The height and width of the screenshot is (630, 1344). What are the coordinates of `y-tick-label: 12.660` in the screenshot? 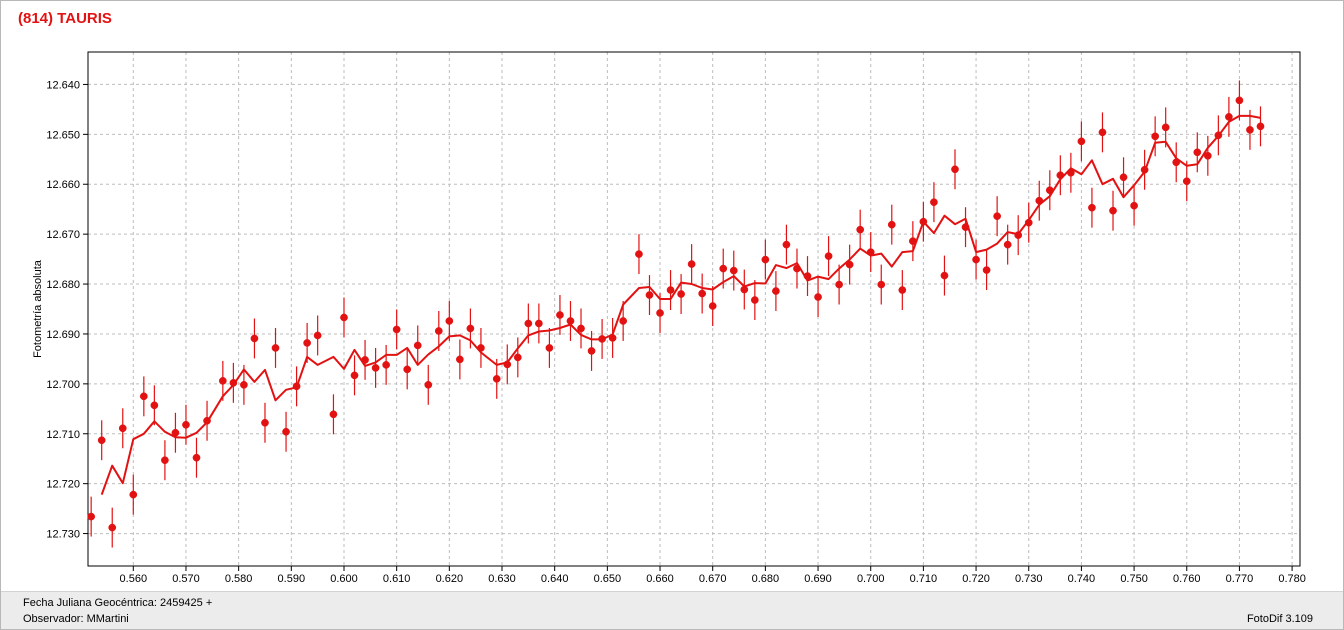 It's located at (63, 185).